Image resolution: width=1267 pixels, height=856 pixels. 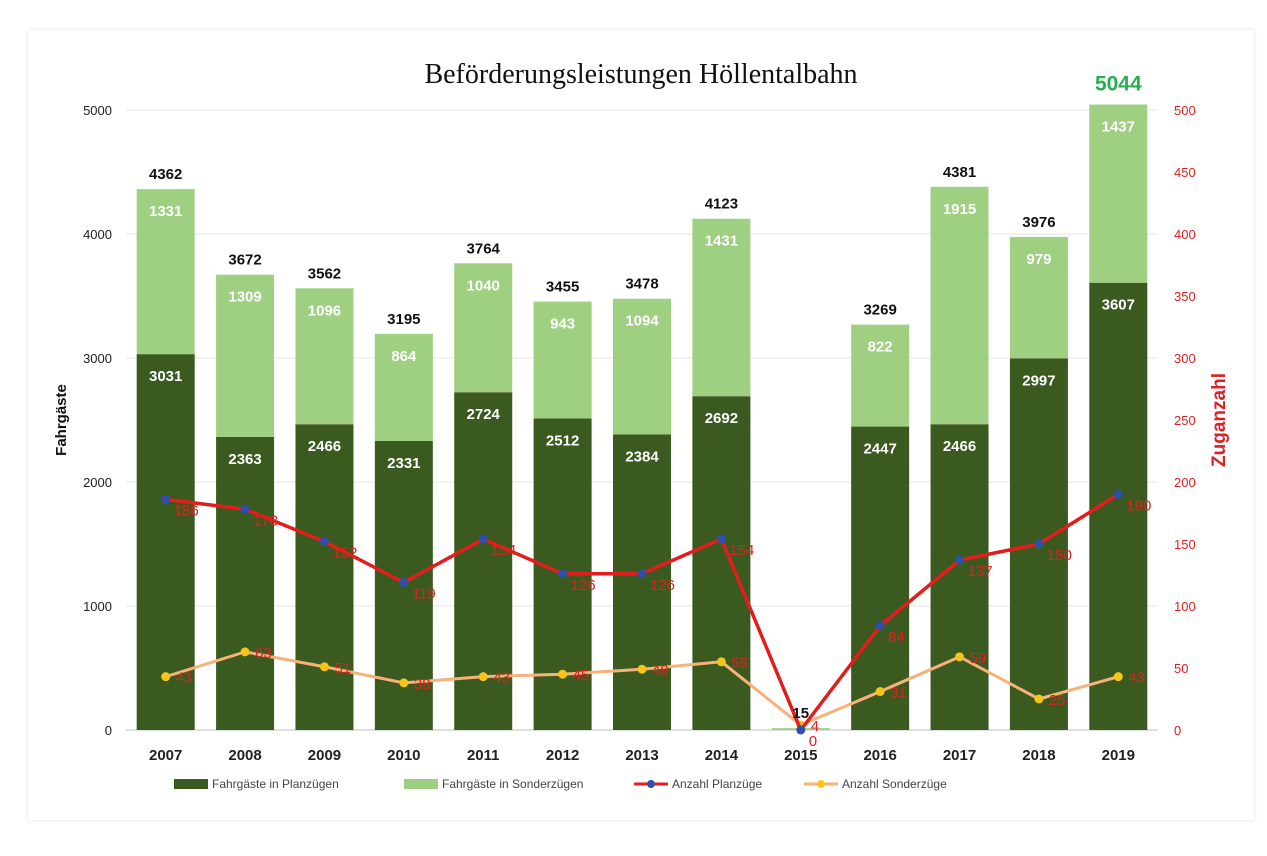 What do you see at coordinates (562, 755) in the screenshot?
I see `x-tick-label: 2012` at bounding box center [562, 755].